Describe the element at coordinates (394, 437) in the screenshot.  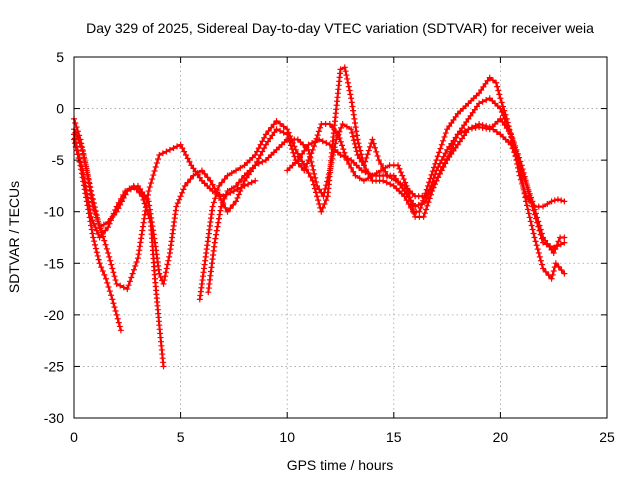
I see `x-tick-label: 15` at that location.